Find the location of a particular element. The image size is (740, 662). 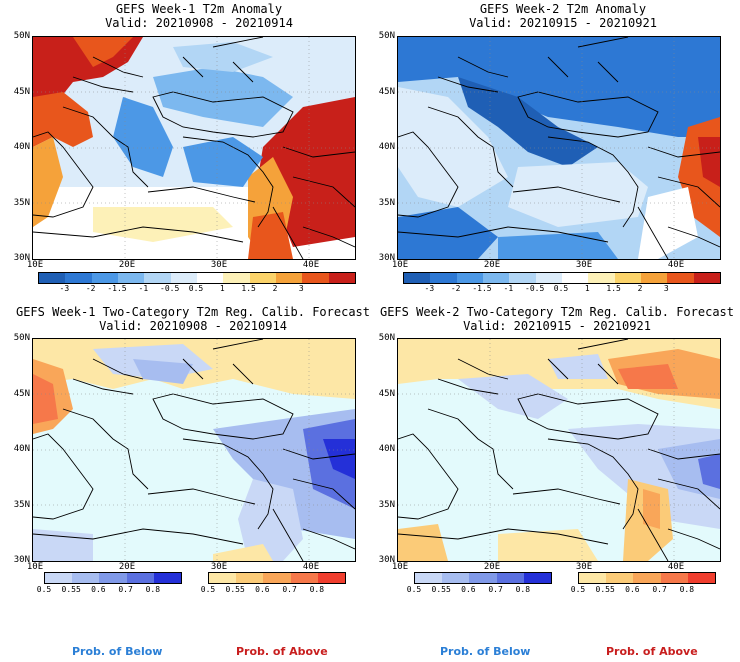

panel3-valid-text: Valid: 20210908 - 20210914 is located at coordinates (193, 326).